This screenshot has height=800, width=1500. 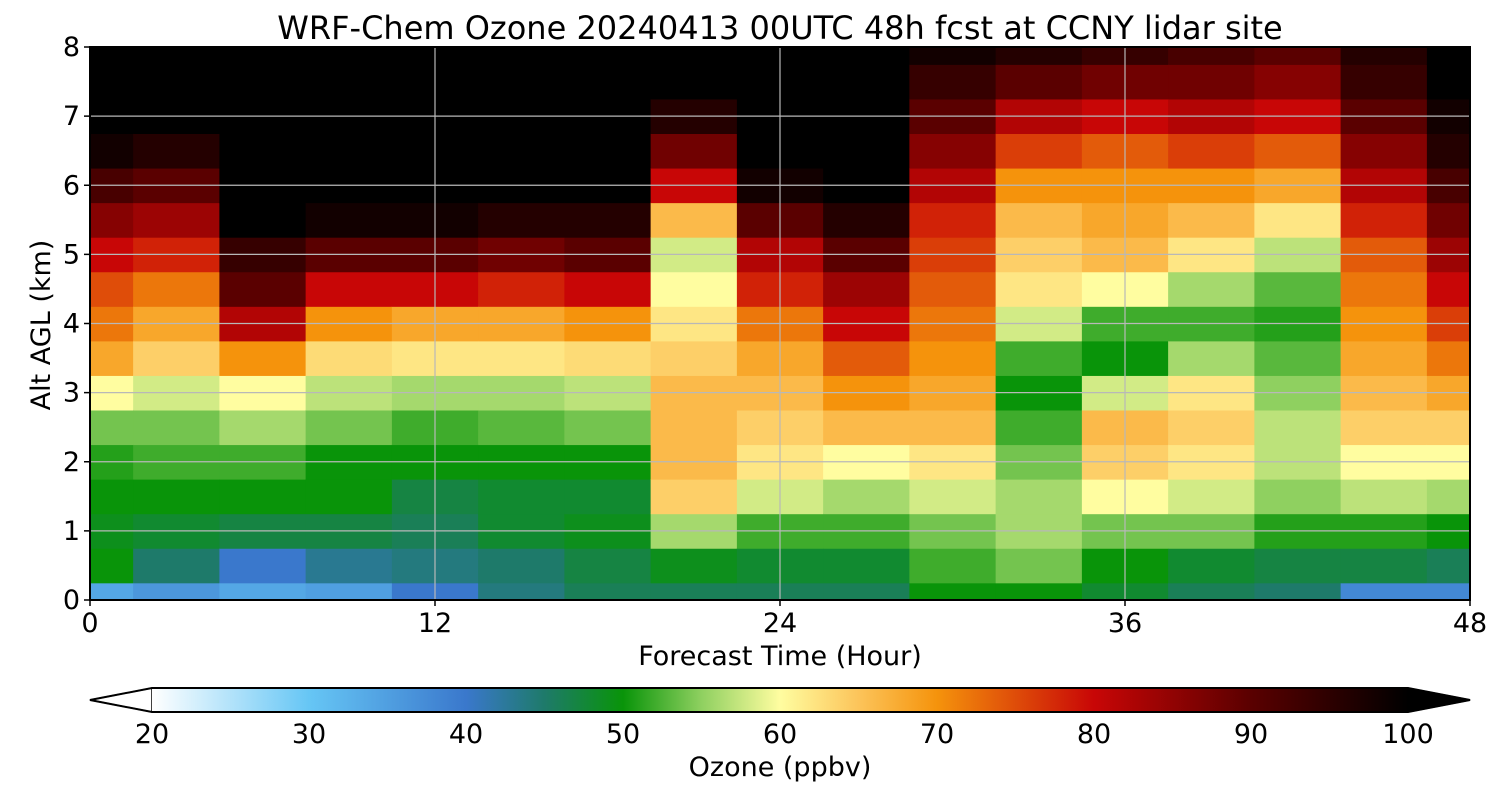 I want to click on y-tick-label: 7, so click(x=71, y=116).